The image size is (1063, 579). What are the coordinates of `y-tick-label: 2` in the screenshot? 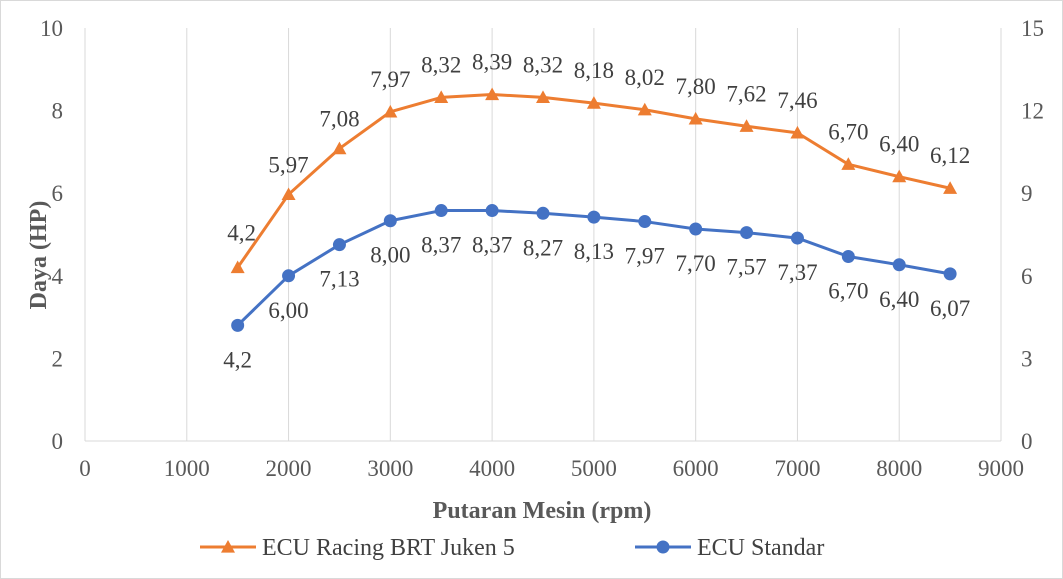 It's located at (58, 358).